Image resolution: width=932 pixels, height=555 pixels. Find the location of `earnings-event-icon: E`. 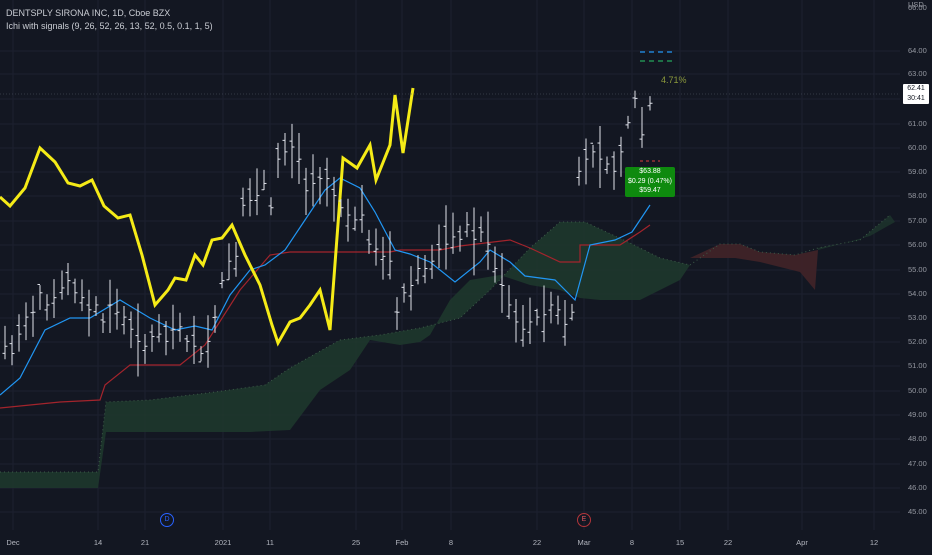

earnings-event-icon: E is located at coordinates (584, 520).